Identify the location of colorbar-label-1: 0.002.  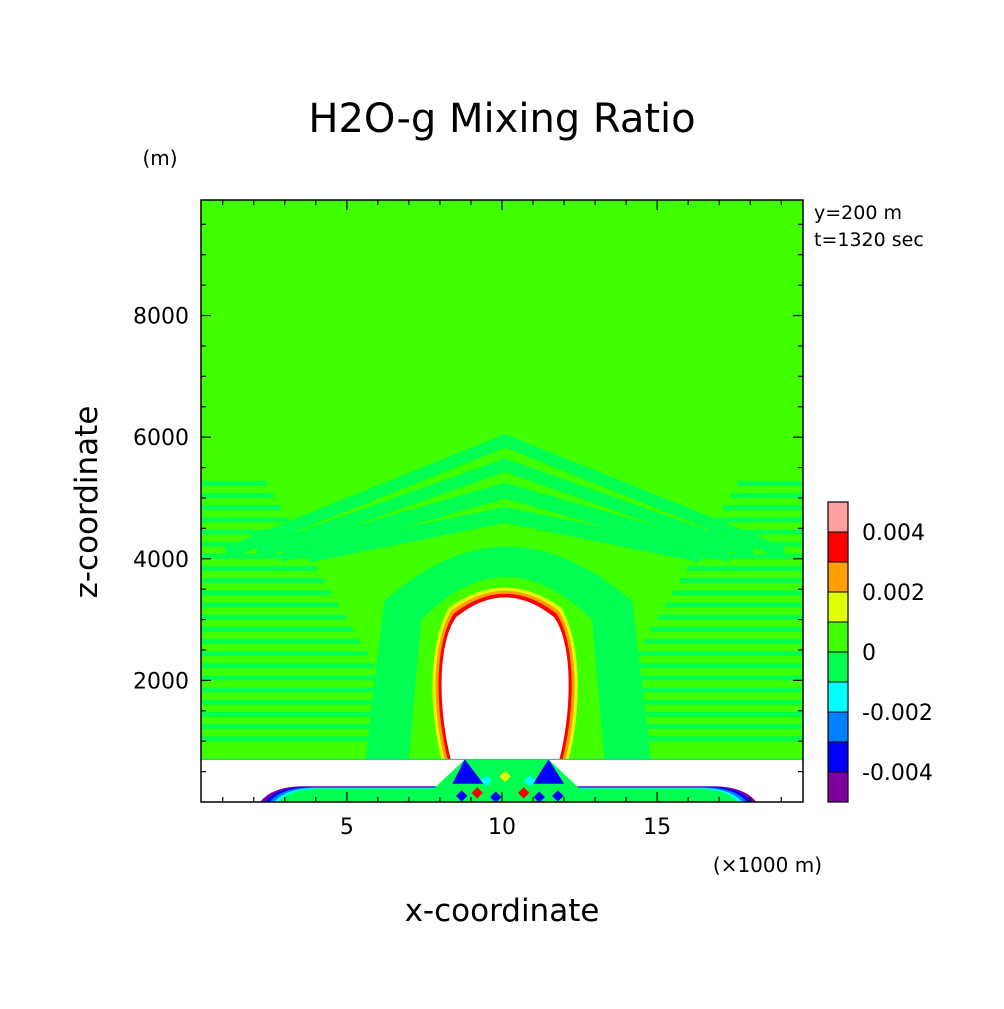
(893, 593).